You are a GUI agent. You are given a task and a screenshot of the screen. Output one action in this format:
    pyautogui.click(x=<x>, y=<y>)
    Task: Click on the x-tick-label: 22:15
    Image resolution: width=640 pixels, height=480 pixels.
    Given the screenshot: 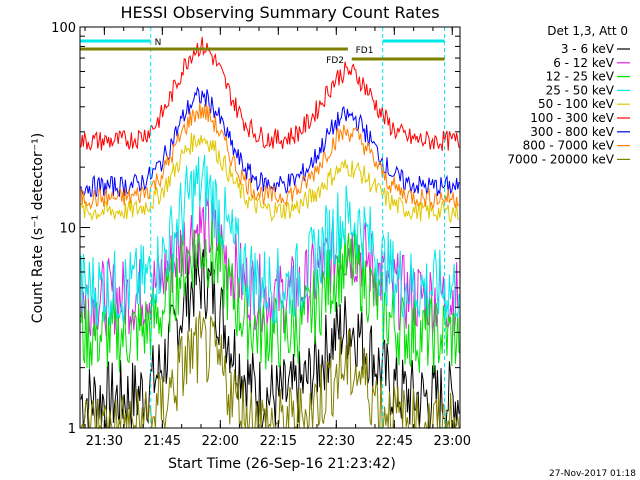 What is the action you would take?
    pyautogui.click(x=278, y=441)
    